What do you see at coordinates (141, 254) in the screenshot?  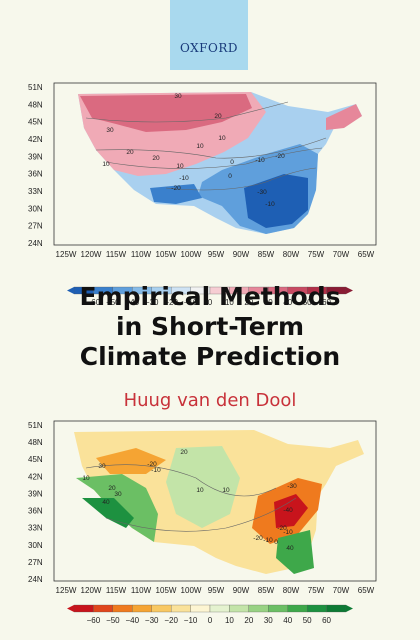 I see `longitude-label: 110W` at bounding box center [141, 254].